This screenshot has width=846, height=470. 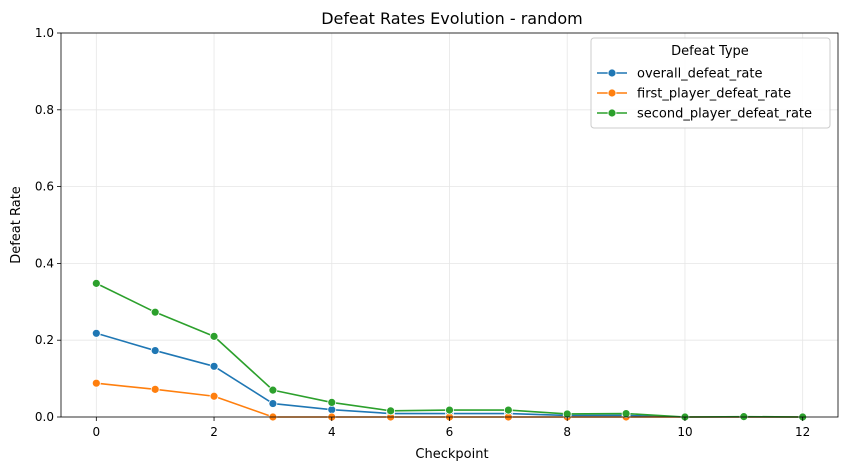 I want to click on y-tick-label: 0.4, so click(x=44, y=263).